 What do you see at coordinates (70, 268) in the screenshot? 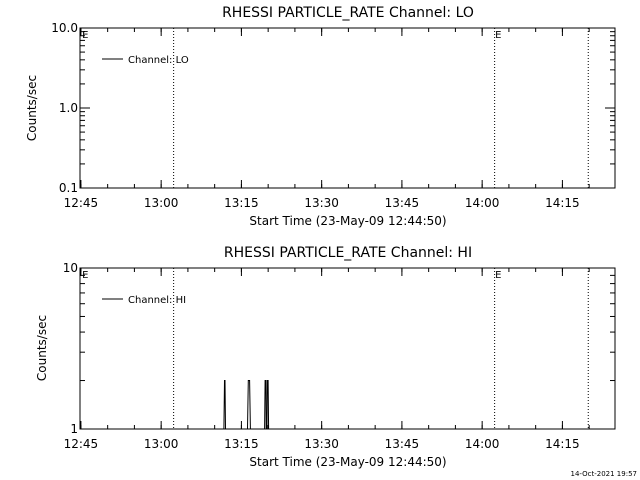
I see `y-tick-label: 10` at bounding box center [70, 268].